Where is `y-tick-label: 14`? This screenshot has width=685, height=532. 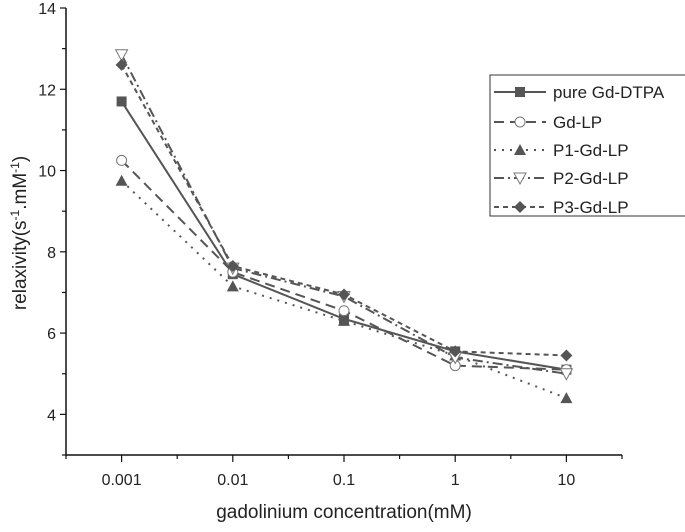 y-tick-label: 14 is located at coordinates (47, 9).